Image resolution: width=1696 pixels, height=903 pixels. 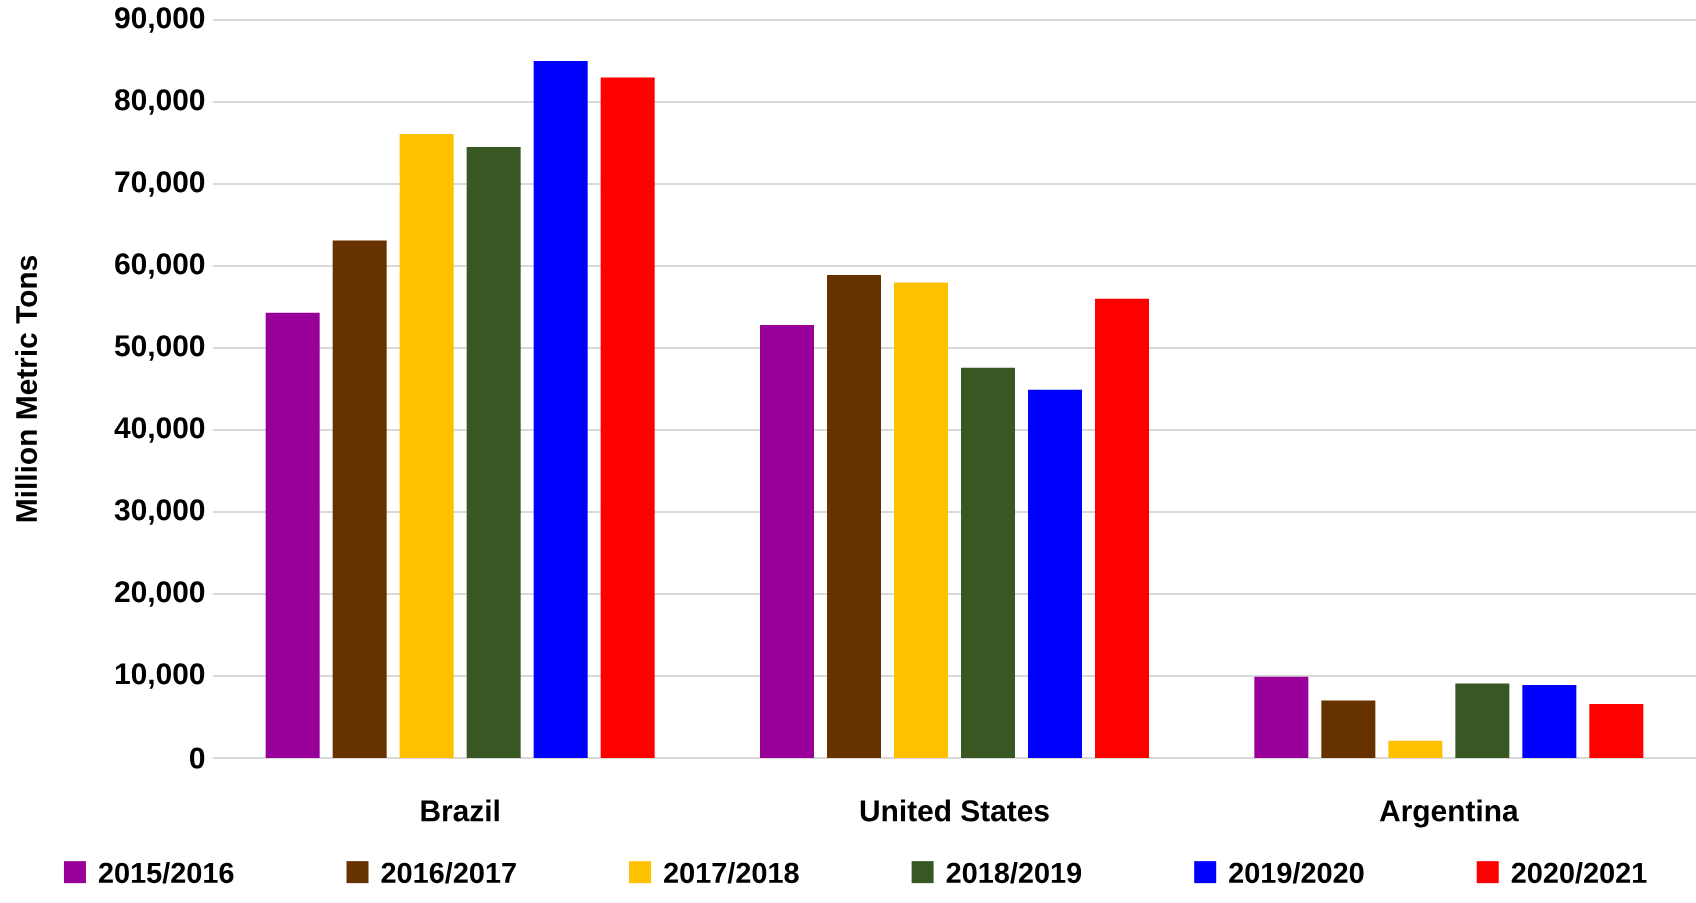 What do you see at coordinates (448, 872) in the screenshot?
I see `legend-label: 2016/2017` at bounding box center [448, 872].